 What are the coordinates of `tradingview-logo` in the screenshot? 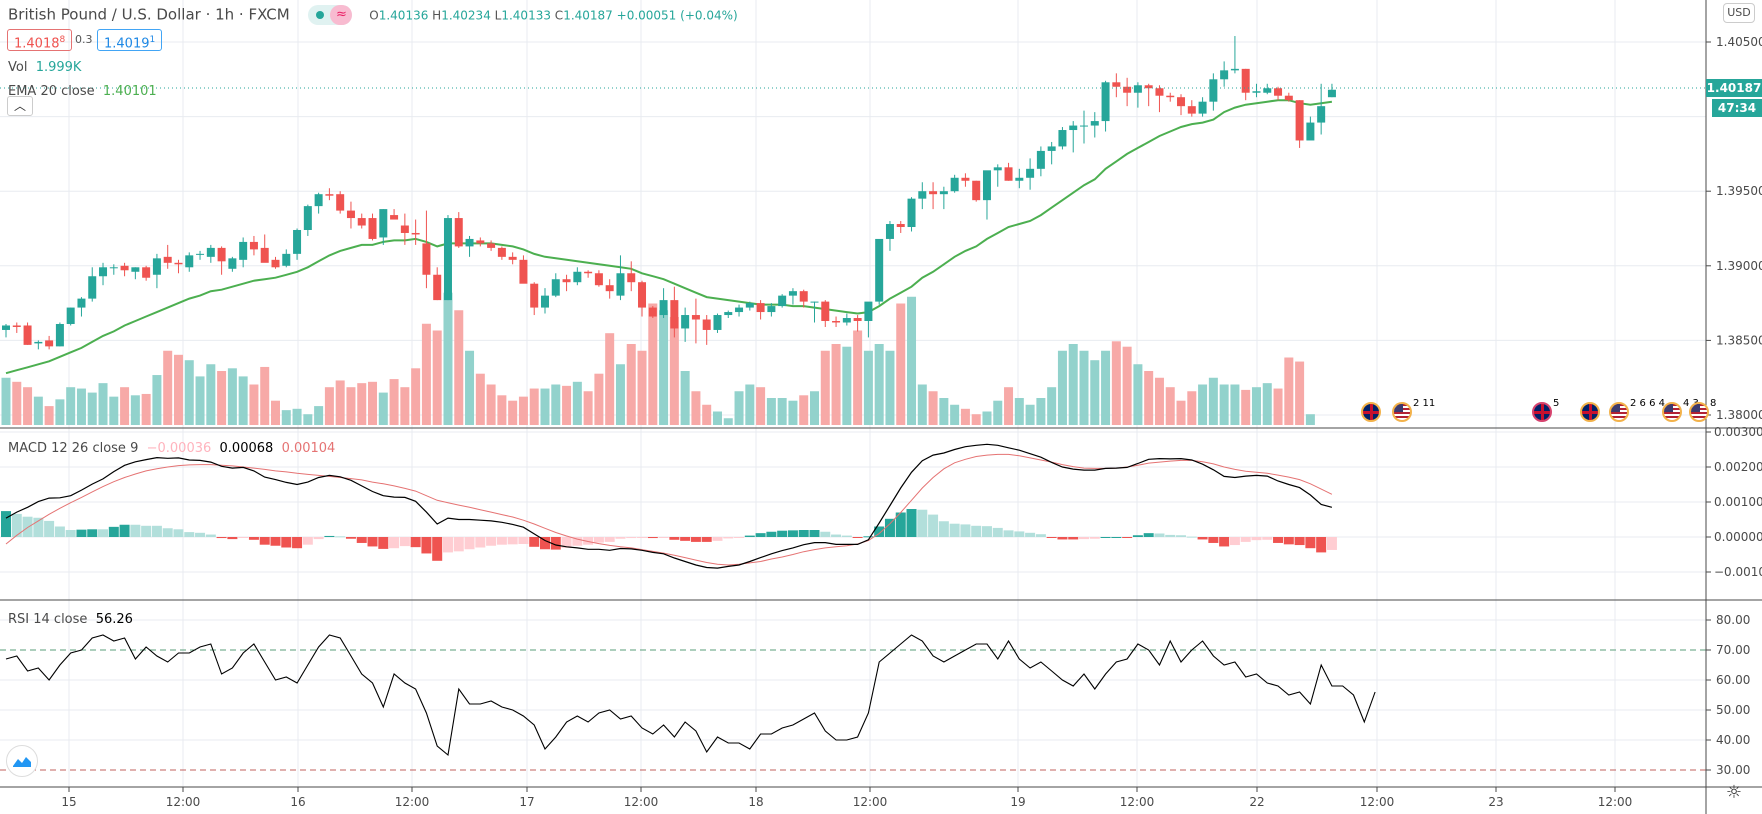 It's located at (22, 761).